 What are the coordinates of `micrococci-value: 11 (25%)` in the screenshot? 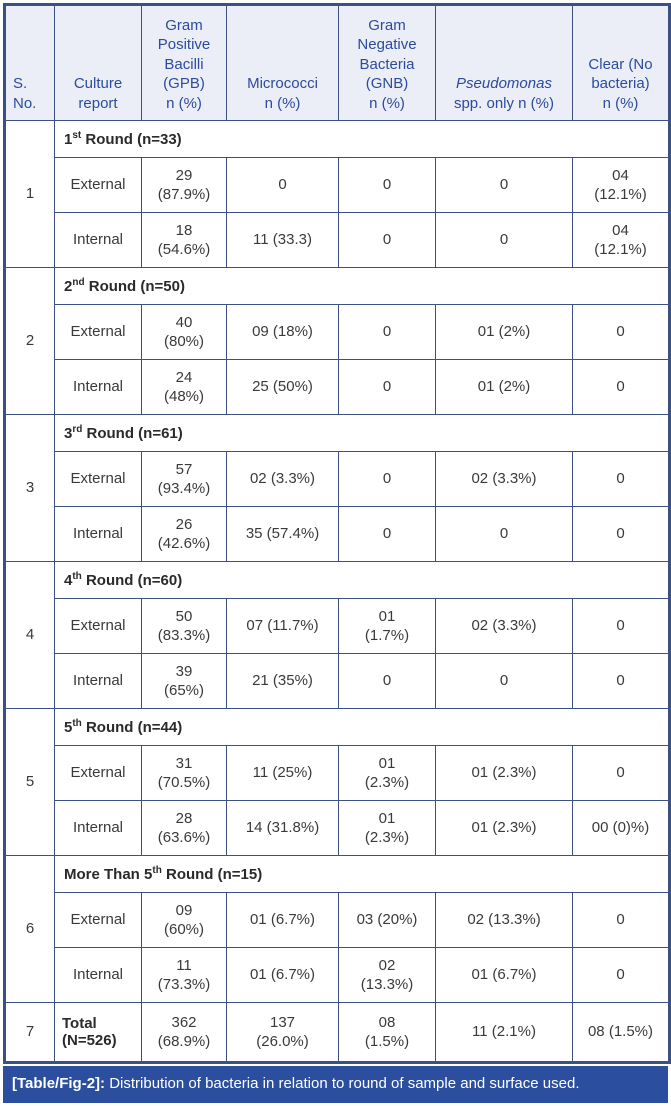 It's located at (282, 773).